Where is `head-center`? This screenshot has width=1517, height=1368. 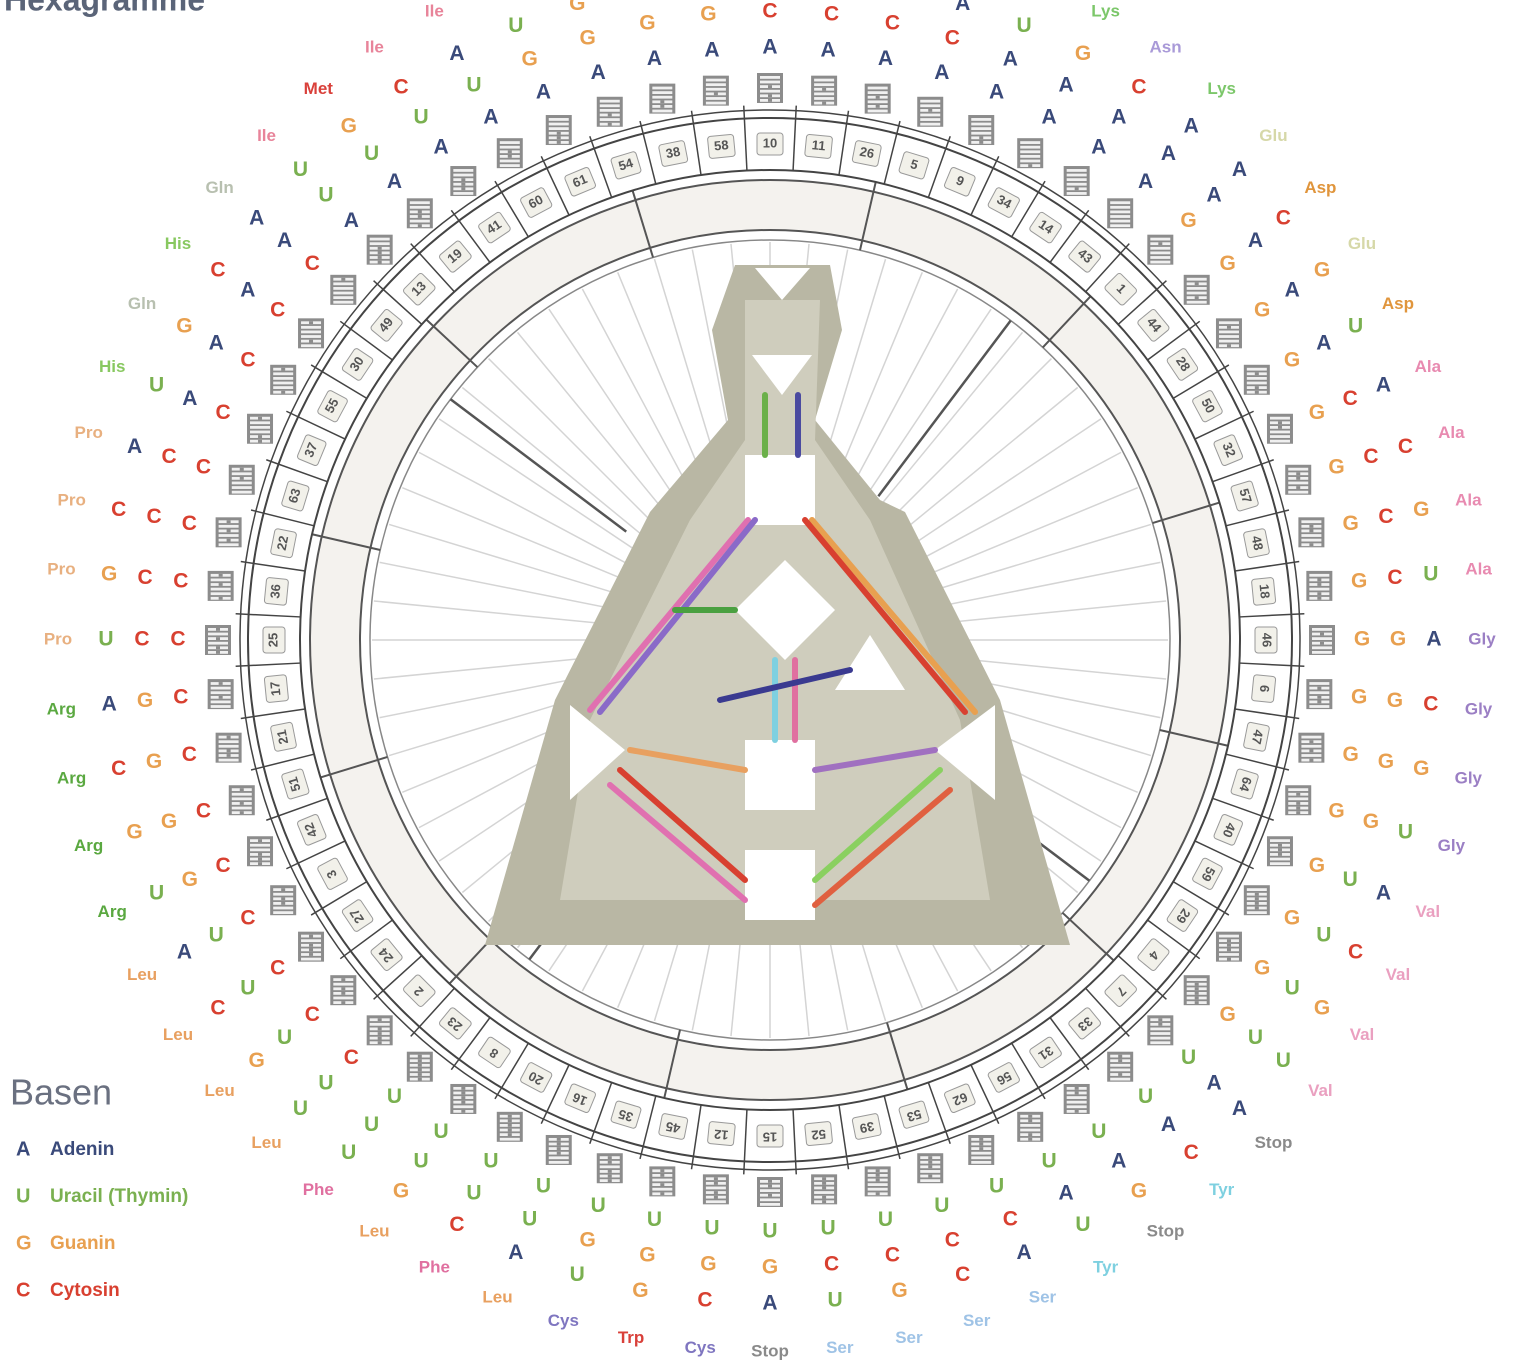
head-center is located at coordinates (782, 284).